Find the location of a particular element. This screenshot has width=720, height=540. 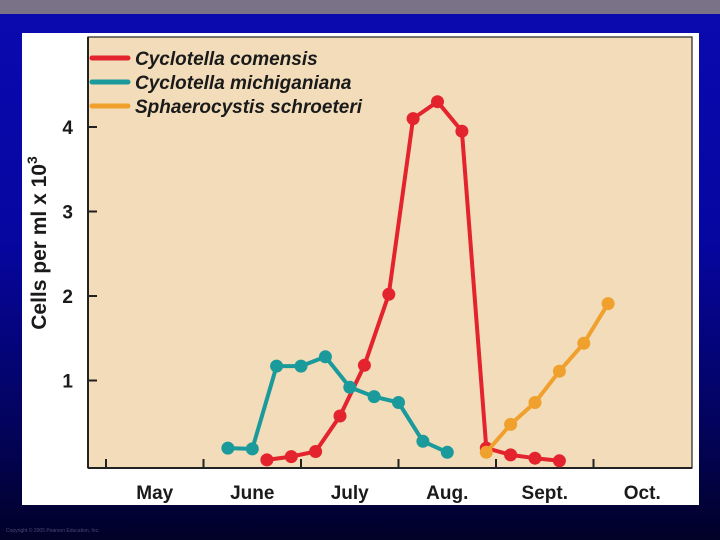

x-tick-label-july: July is located at coordinates (350, 493).